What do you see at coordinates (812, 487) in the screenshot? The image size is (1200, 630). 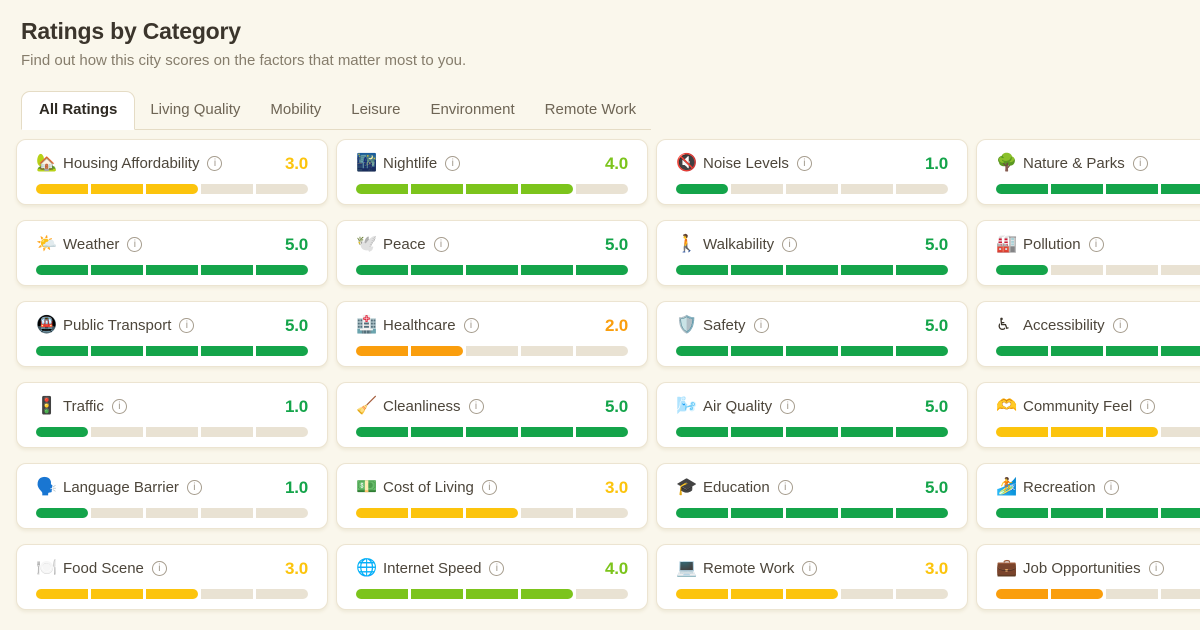 I see `card-header: 🎓 Education i 5.0` at bounding box center [812, 487].